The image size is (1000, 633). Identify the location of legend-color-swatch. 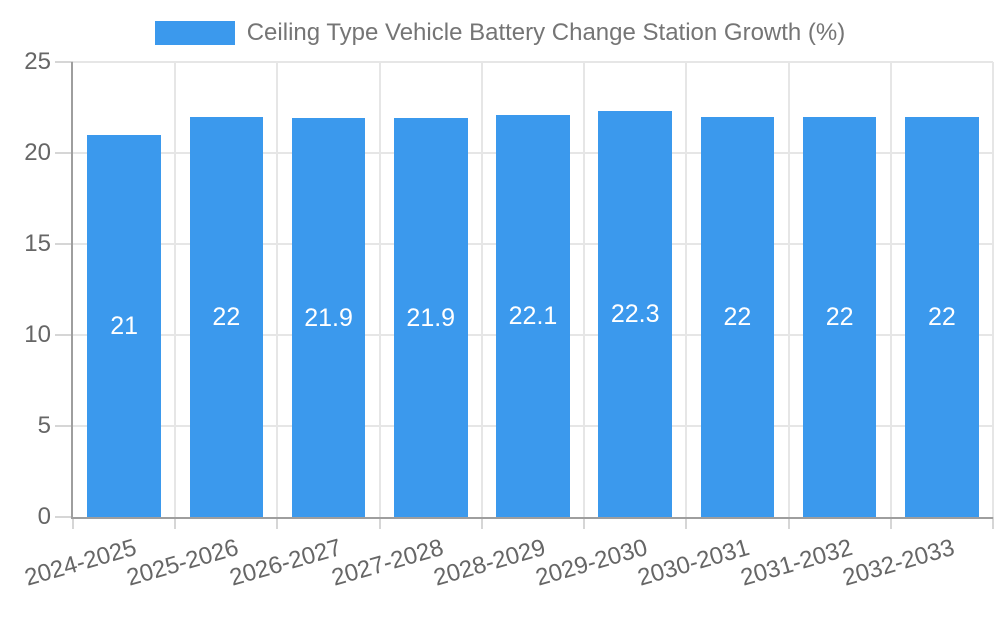
(194, 33).